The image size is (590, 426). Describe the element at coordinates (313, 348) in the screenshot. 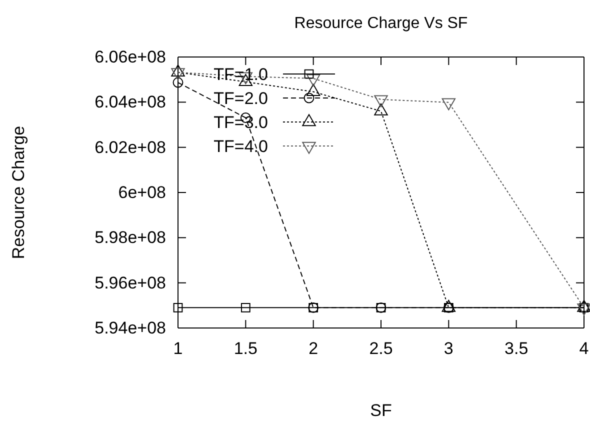

I see `x-tick-label: 2` at that location.